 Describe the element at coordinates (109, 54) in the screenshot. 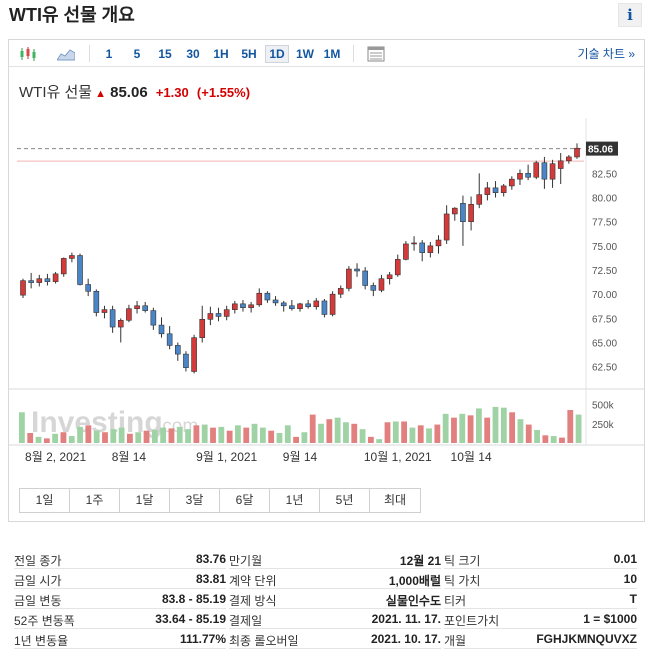

I see `period-1-button: 1` at that location.